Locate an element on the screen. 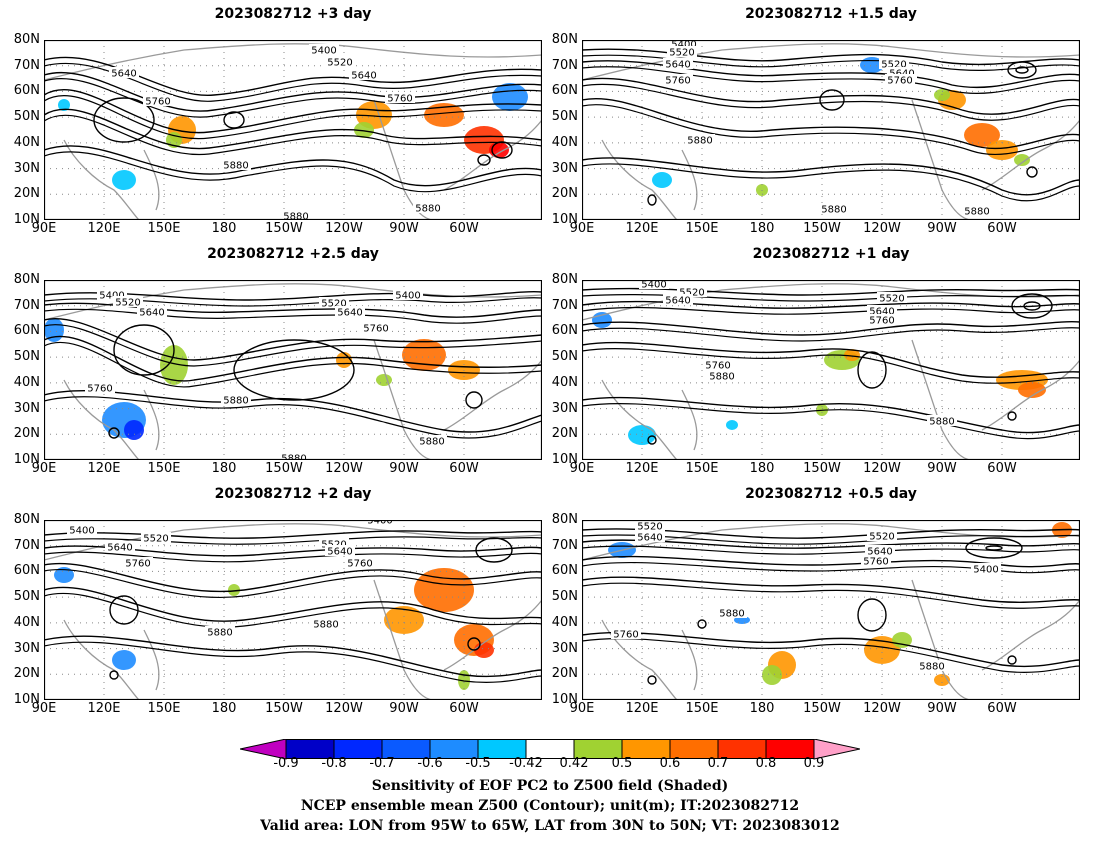  lat-tick-label: 50N is located at coordinates (564, 357).